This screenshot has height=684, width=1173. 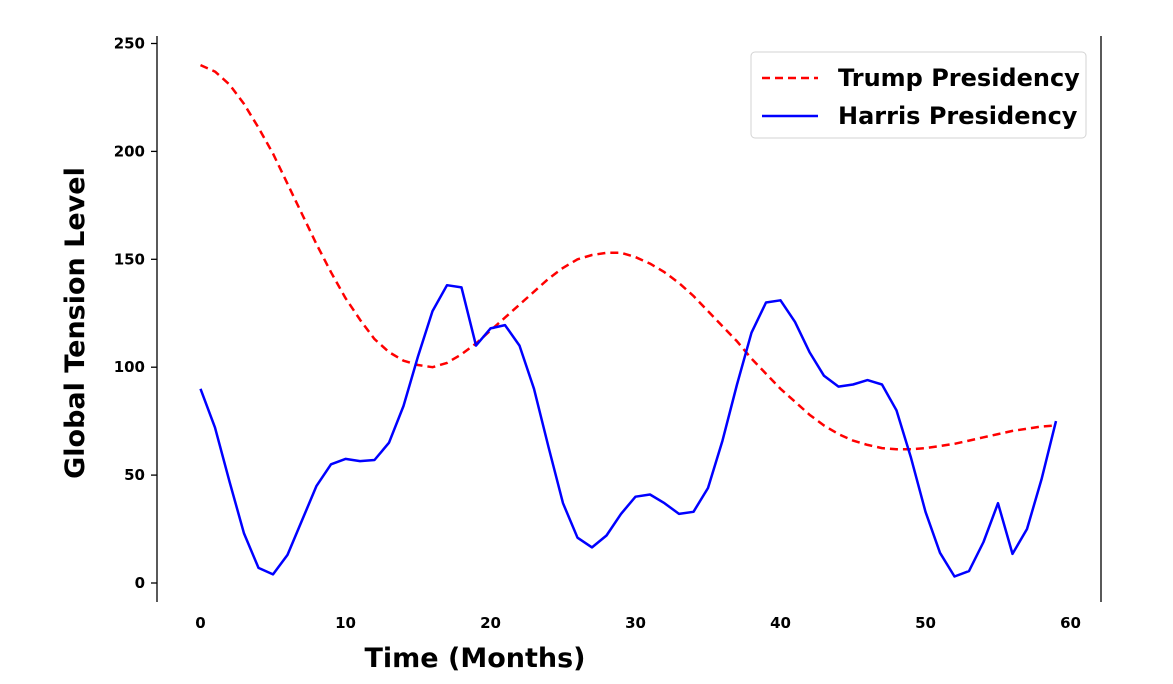 What do you see at coordinates (635, 623) in the screenshot?
I see `x-tick-label-30: 30` at bounding box center [635, 623].